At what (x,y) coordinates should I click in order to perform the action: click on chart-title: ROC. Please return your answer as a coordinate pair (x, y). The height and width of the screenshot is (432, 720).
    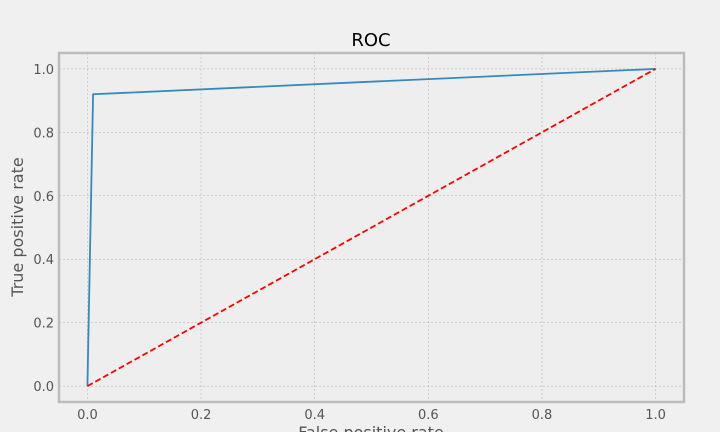
    Looking at the image, I should click on (370, 40).